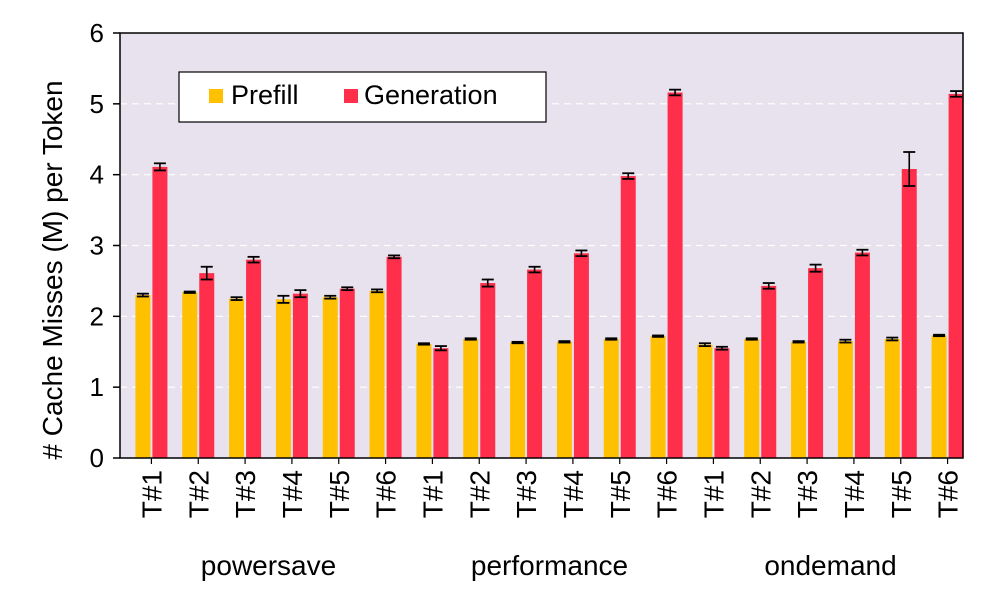 This screenshot has width=997, height=599. Describe the element at coordinates (216, 96) in the screenshot. I see `legend-swatch-prefill` at that location.